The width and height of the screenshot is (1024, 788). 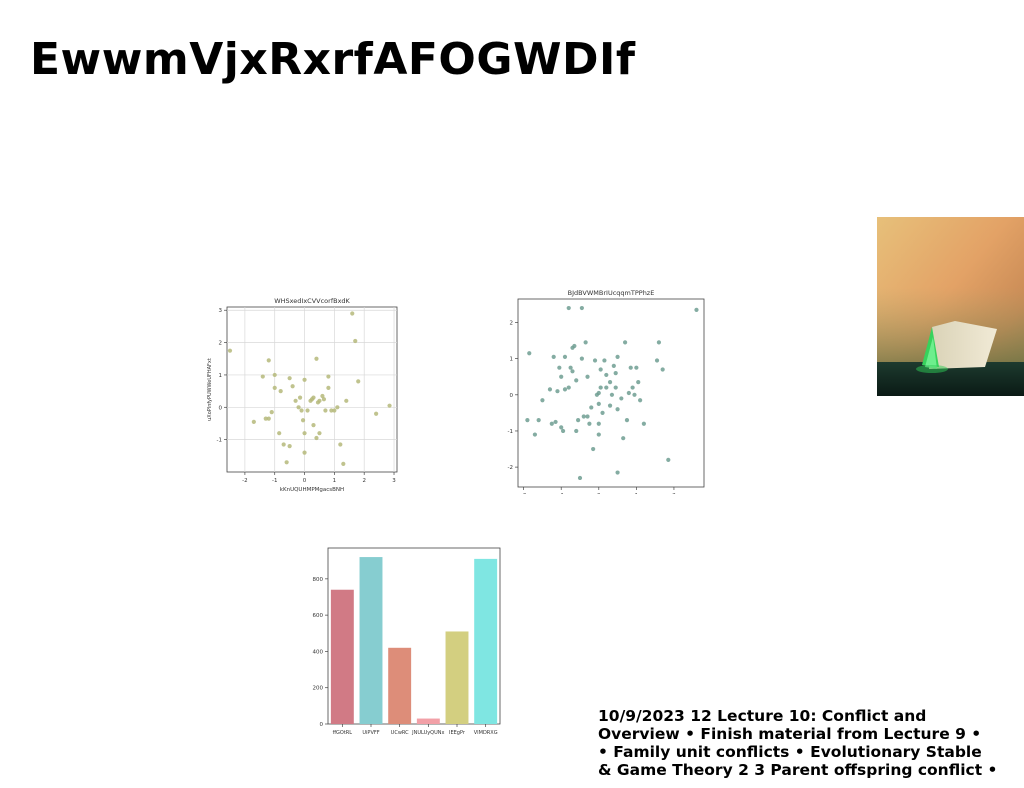 What do you see at coordinates (343, 733) in the screenshot?
I see `x-tick-label: ffGOtRL` at bounding box center [343, 733].